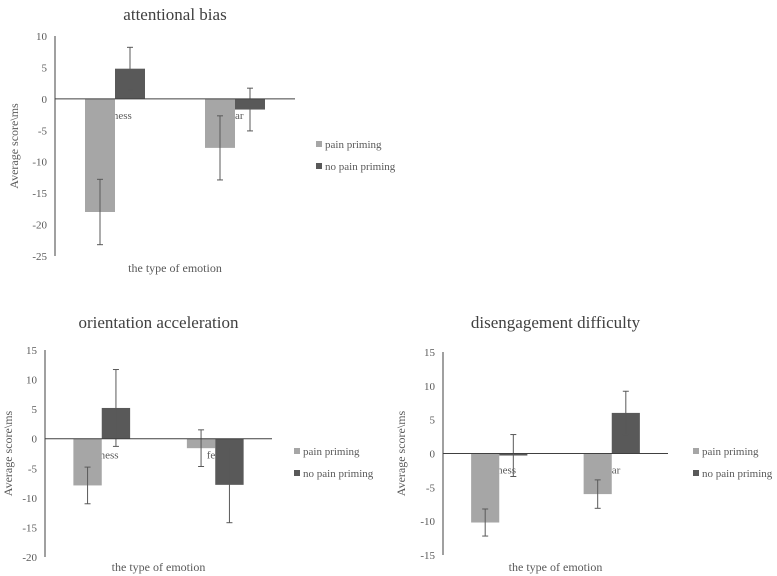  What do you see at coordinates (556, 322) in the screenshot?
I see `chart-title: disengagement difficulty` at bounding box center [556, 322].